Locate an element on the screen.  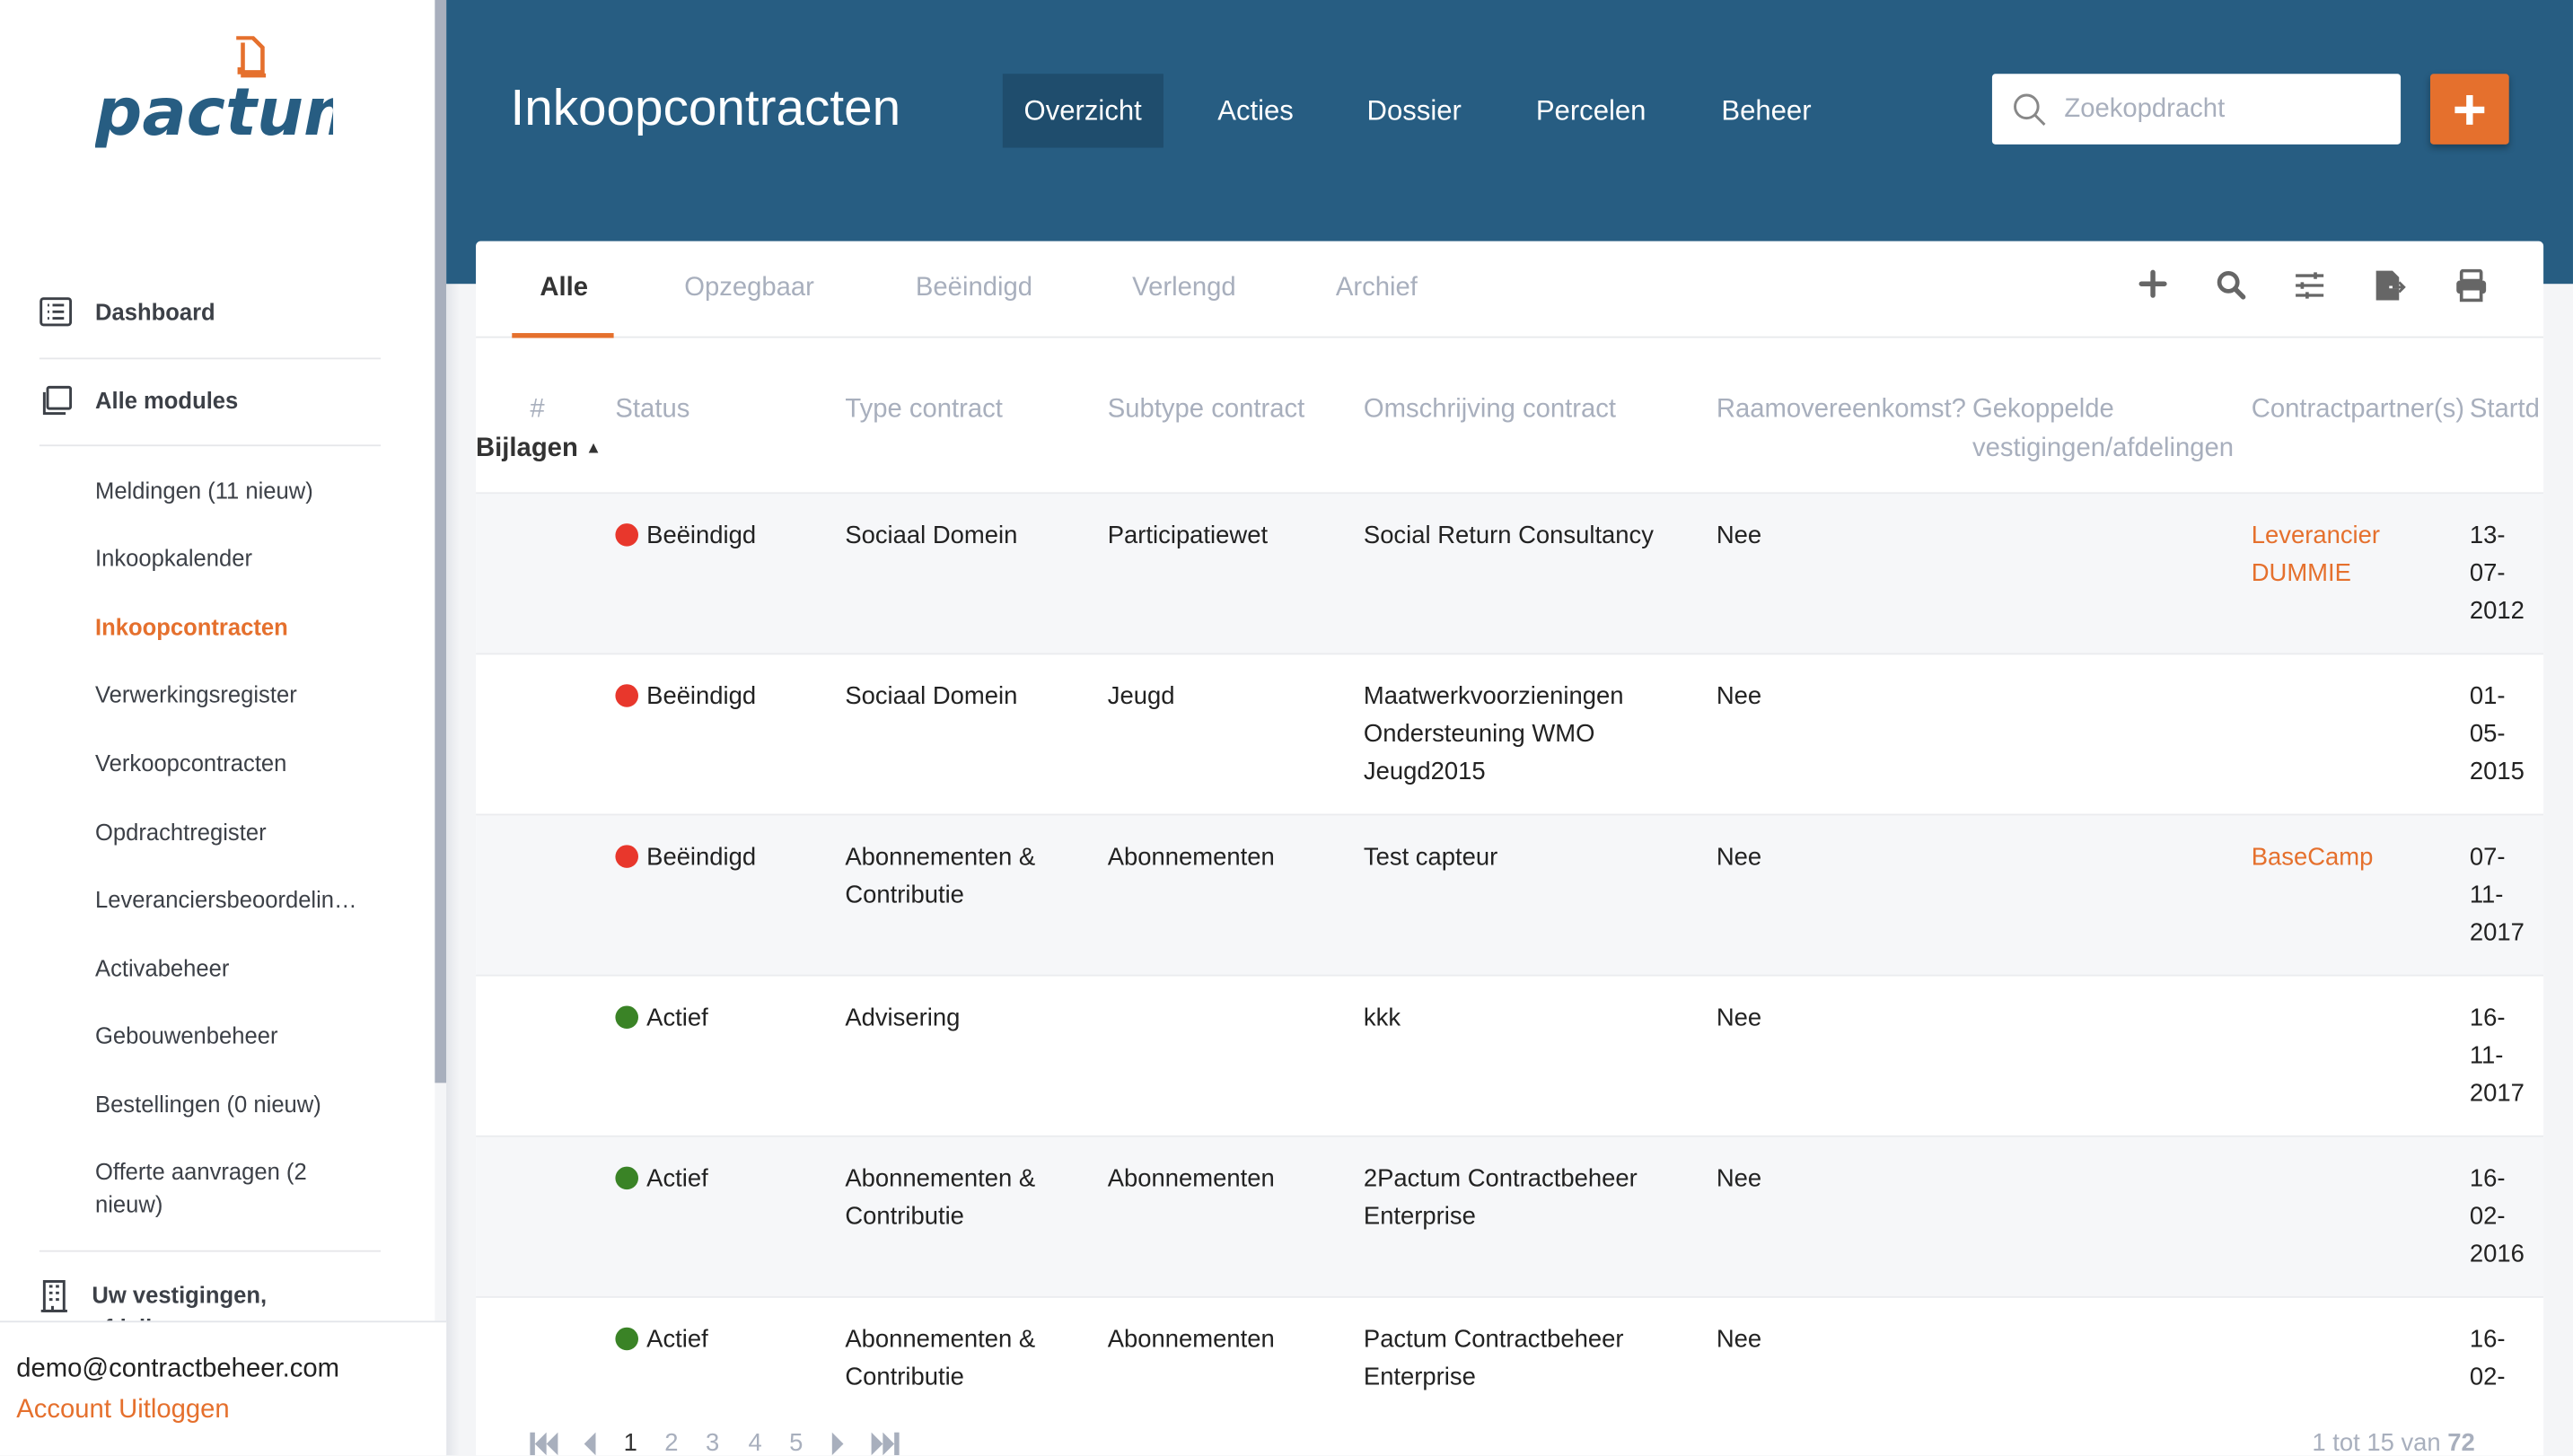
nav-beheer: Beheer is located at coordinates (1766, 111).